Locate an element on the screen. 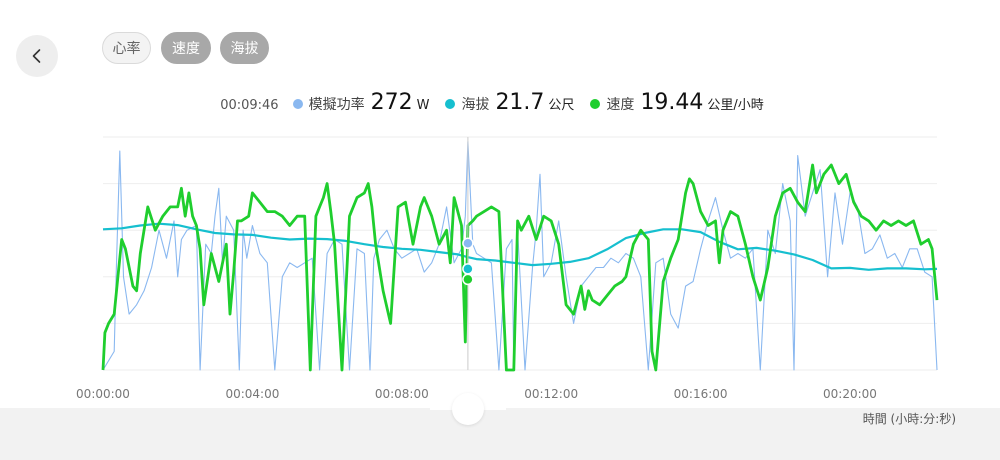  legend-power-value: 272 is located at coordinates (391, 102).